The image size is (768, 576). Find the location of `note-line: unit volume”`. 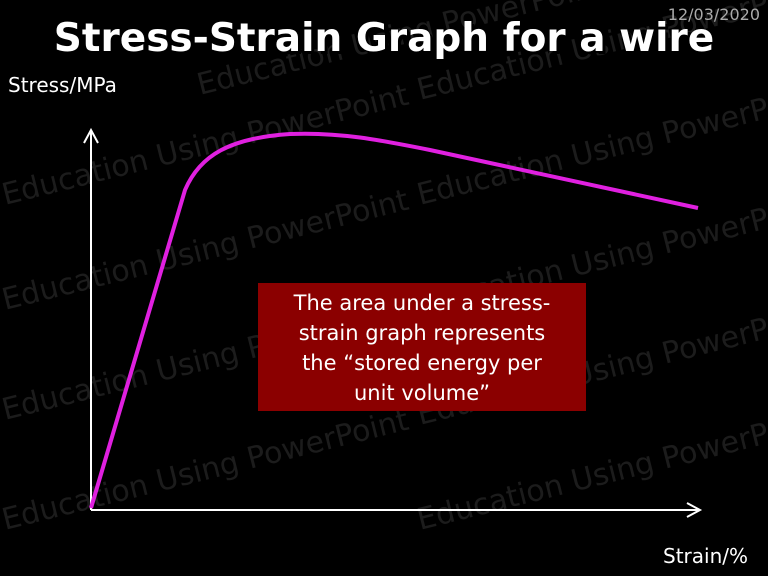

note-line: unit volume” is located at coordinates (422, 393).